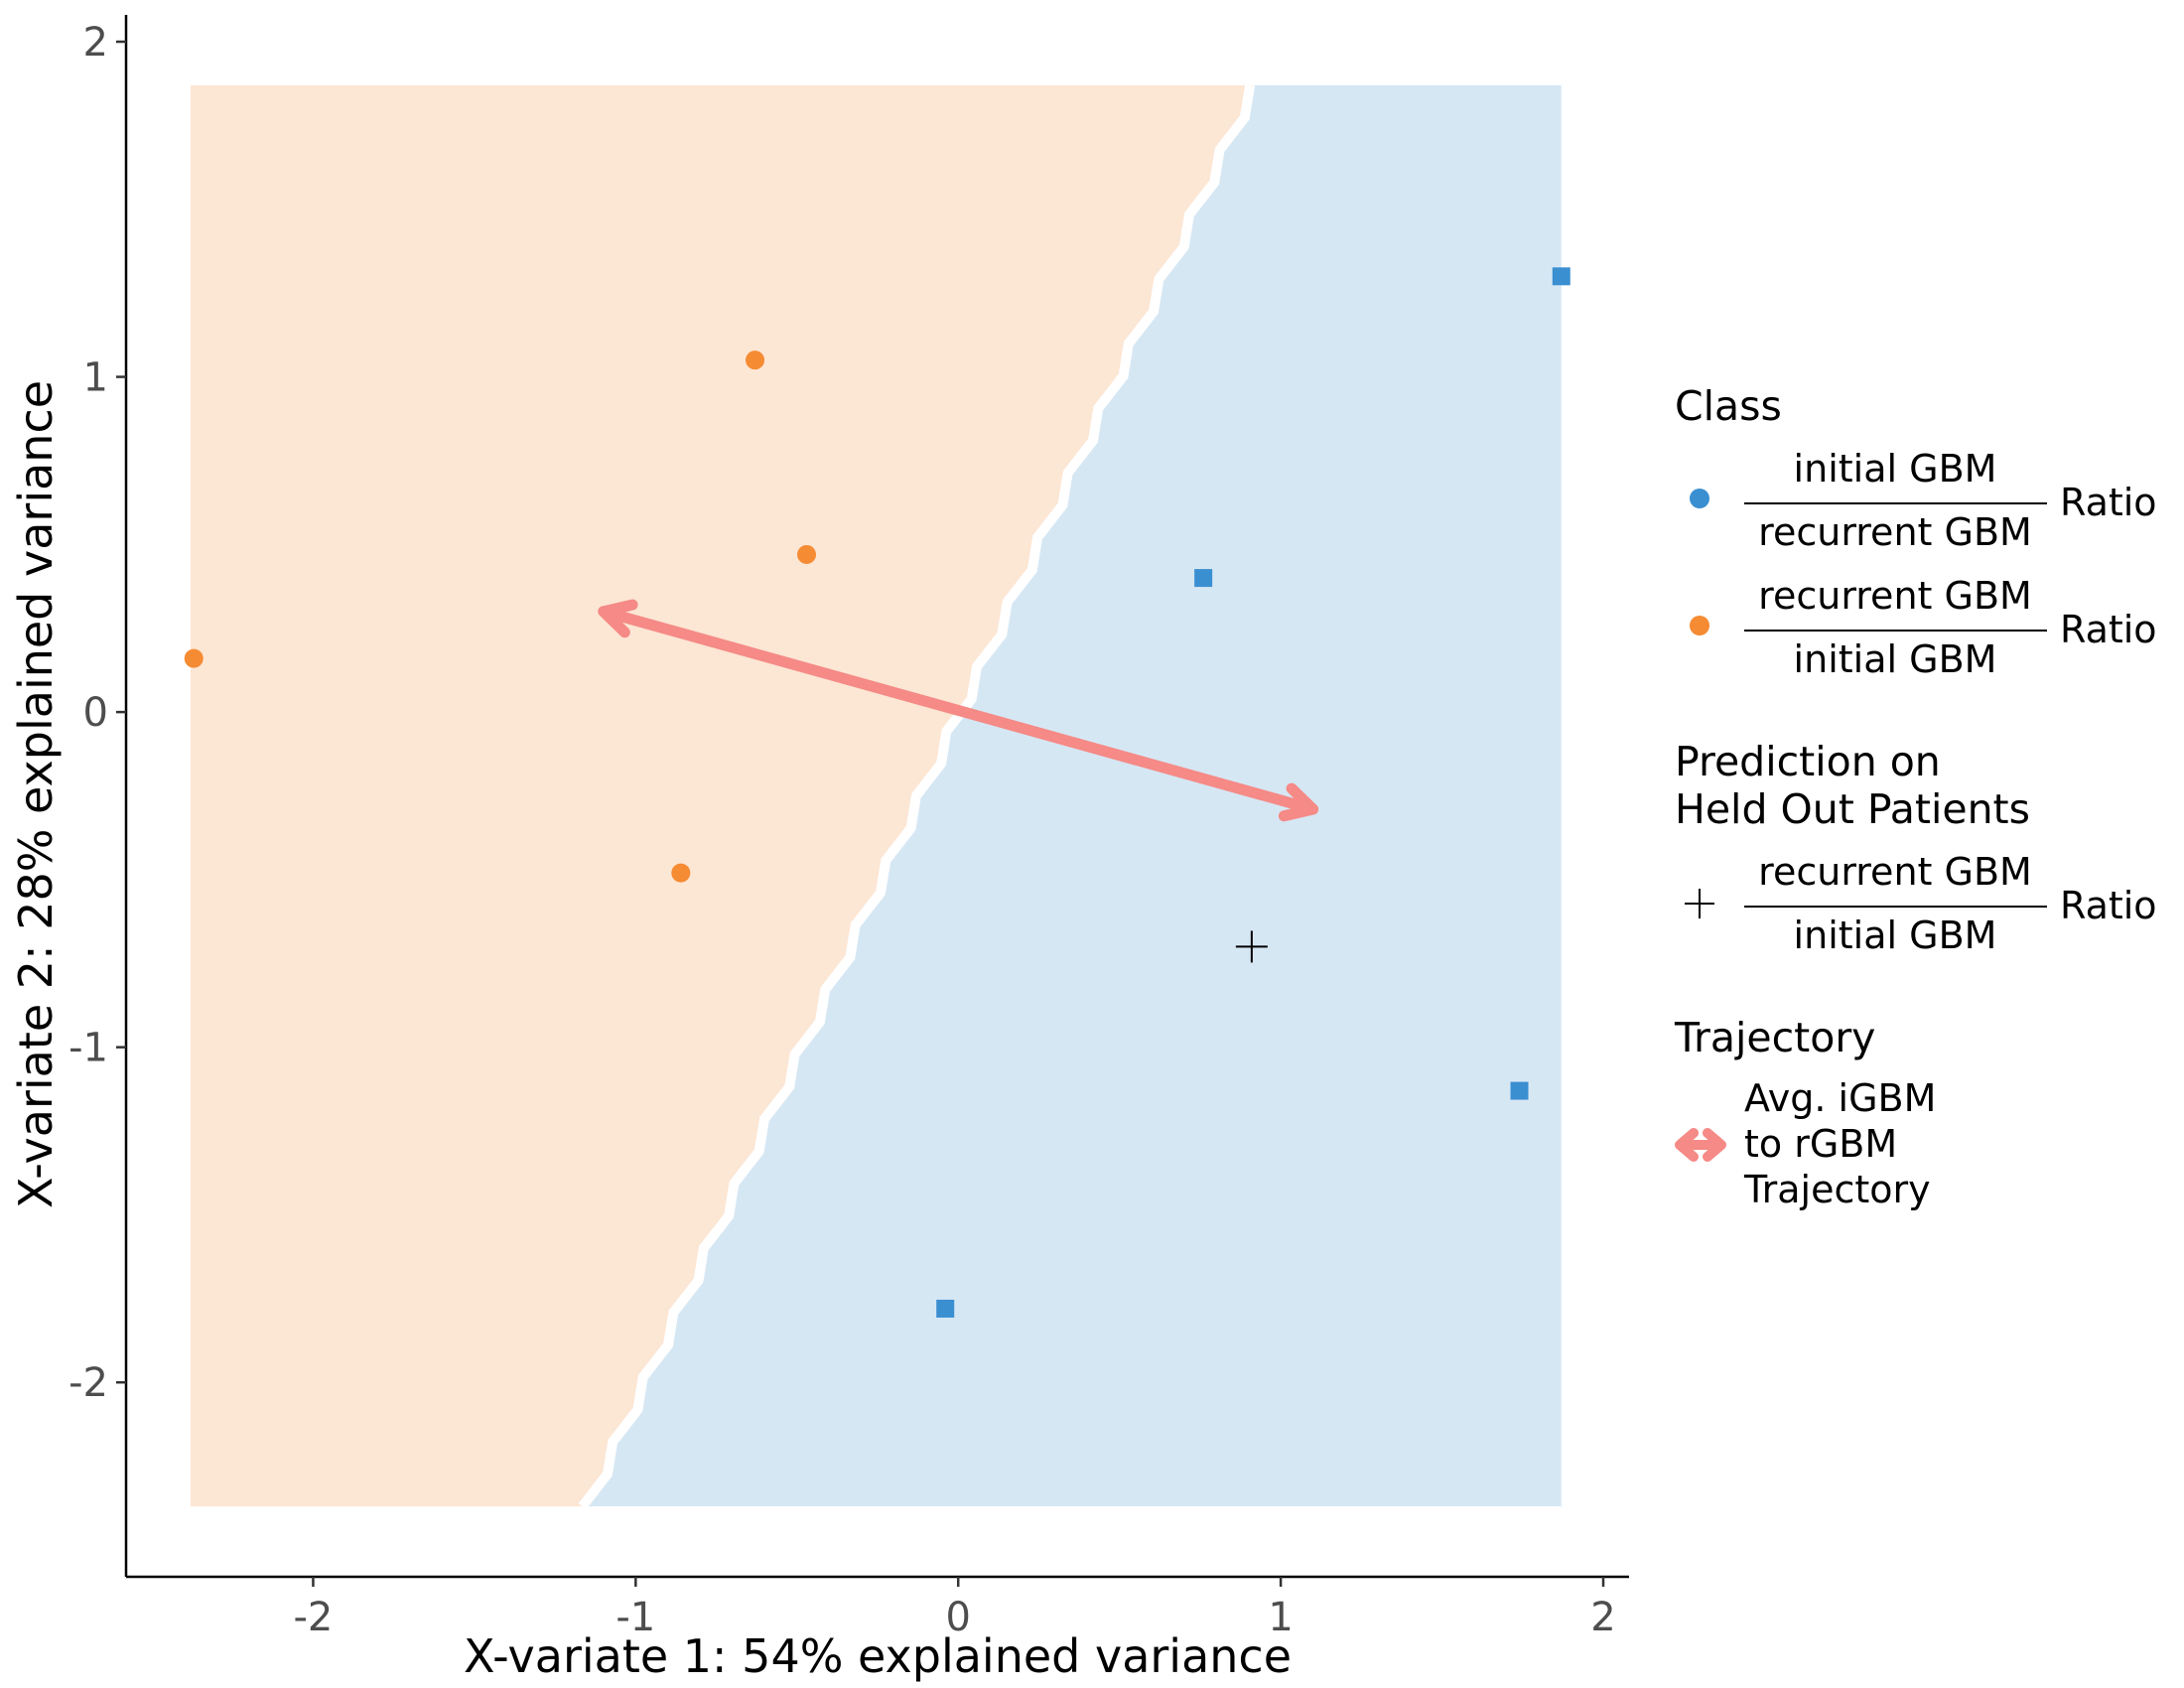  Describe the element at coordinates (618, 618) in the screenshot. I see `trajectory-arrowhead-left` at that location.